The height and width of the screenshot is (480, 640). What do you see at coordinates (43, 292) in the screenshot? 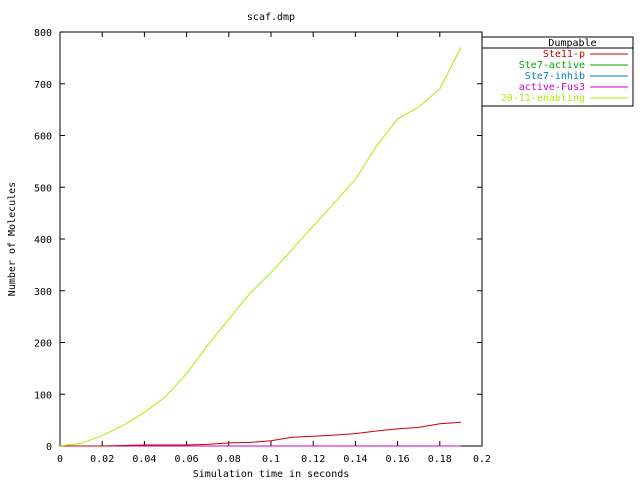
I see `y-tick-label: 300` at bounding box center [43, 292].